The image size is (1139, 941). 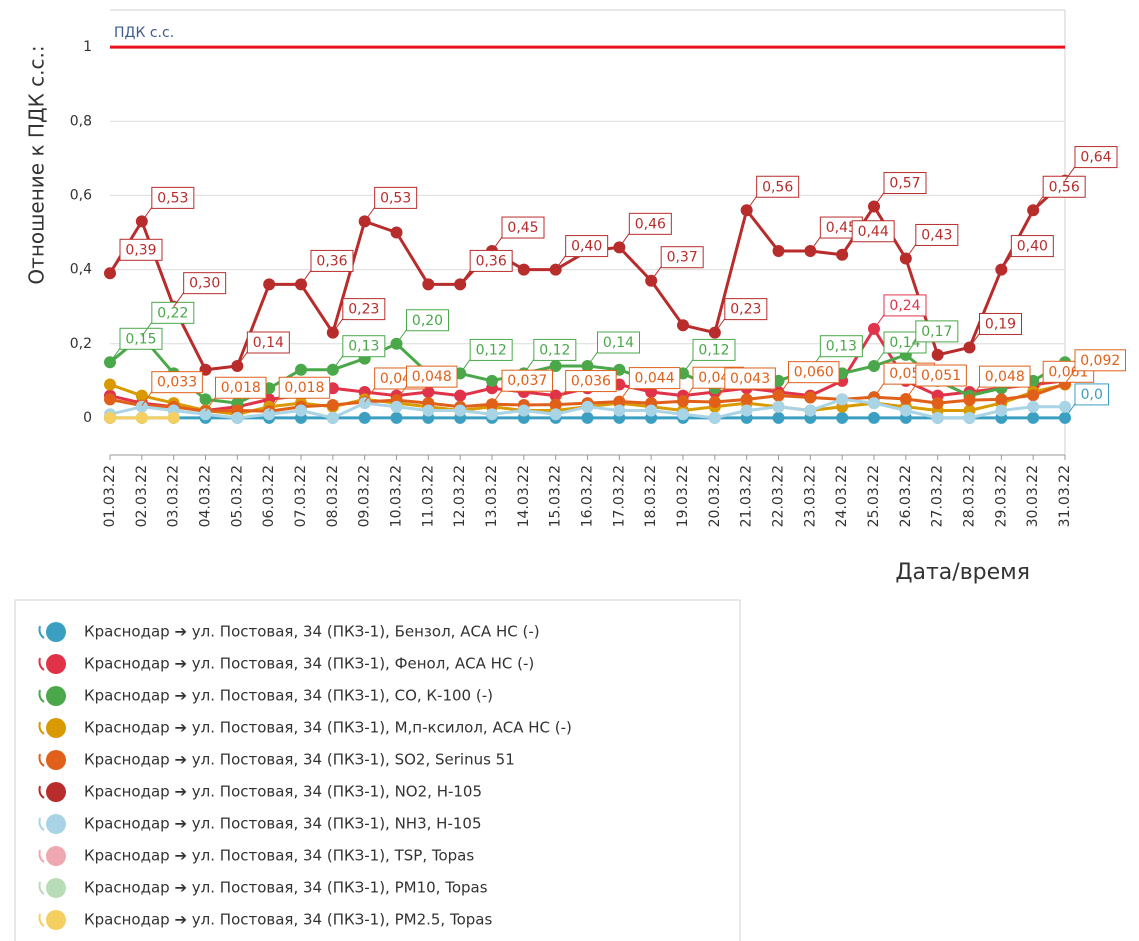 I want to click on x-tick-label: 22.03.22, so click(x=779, y=496).